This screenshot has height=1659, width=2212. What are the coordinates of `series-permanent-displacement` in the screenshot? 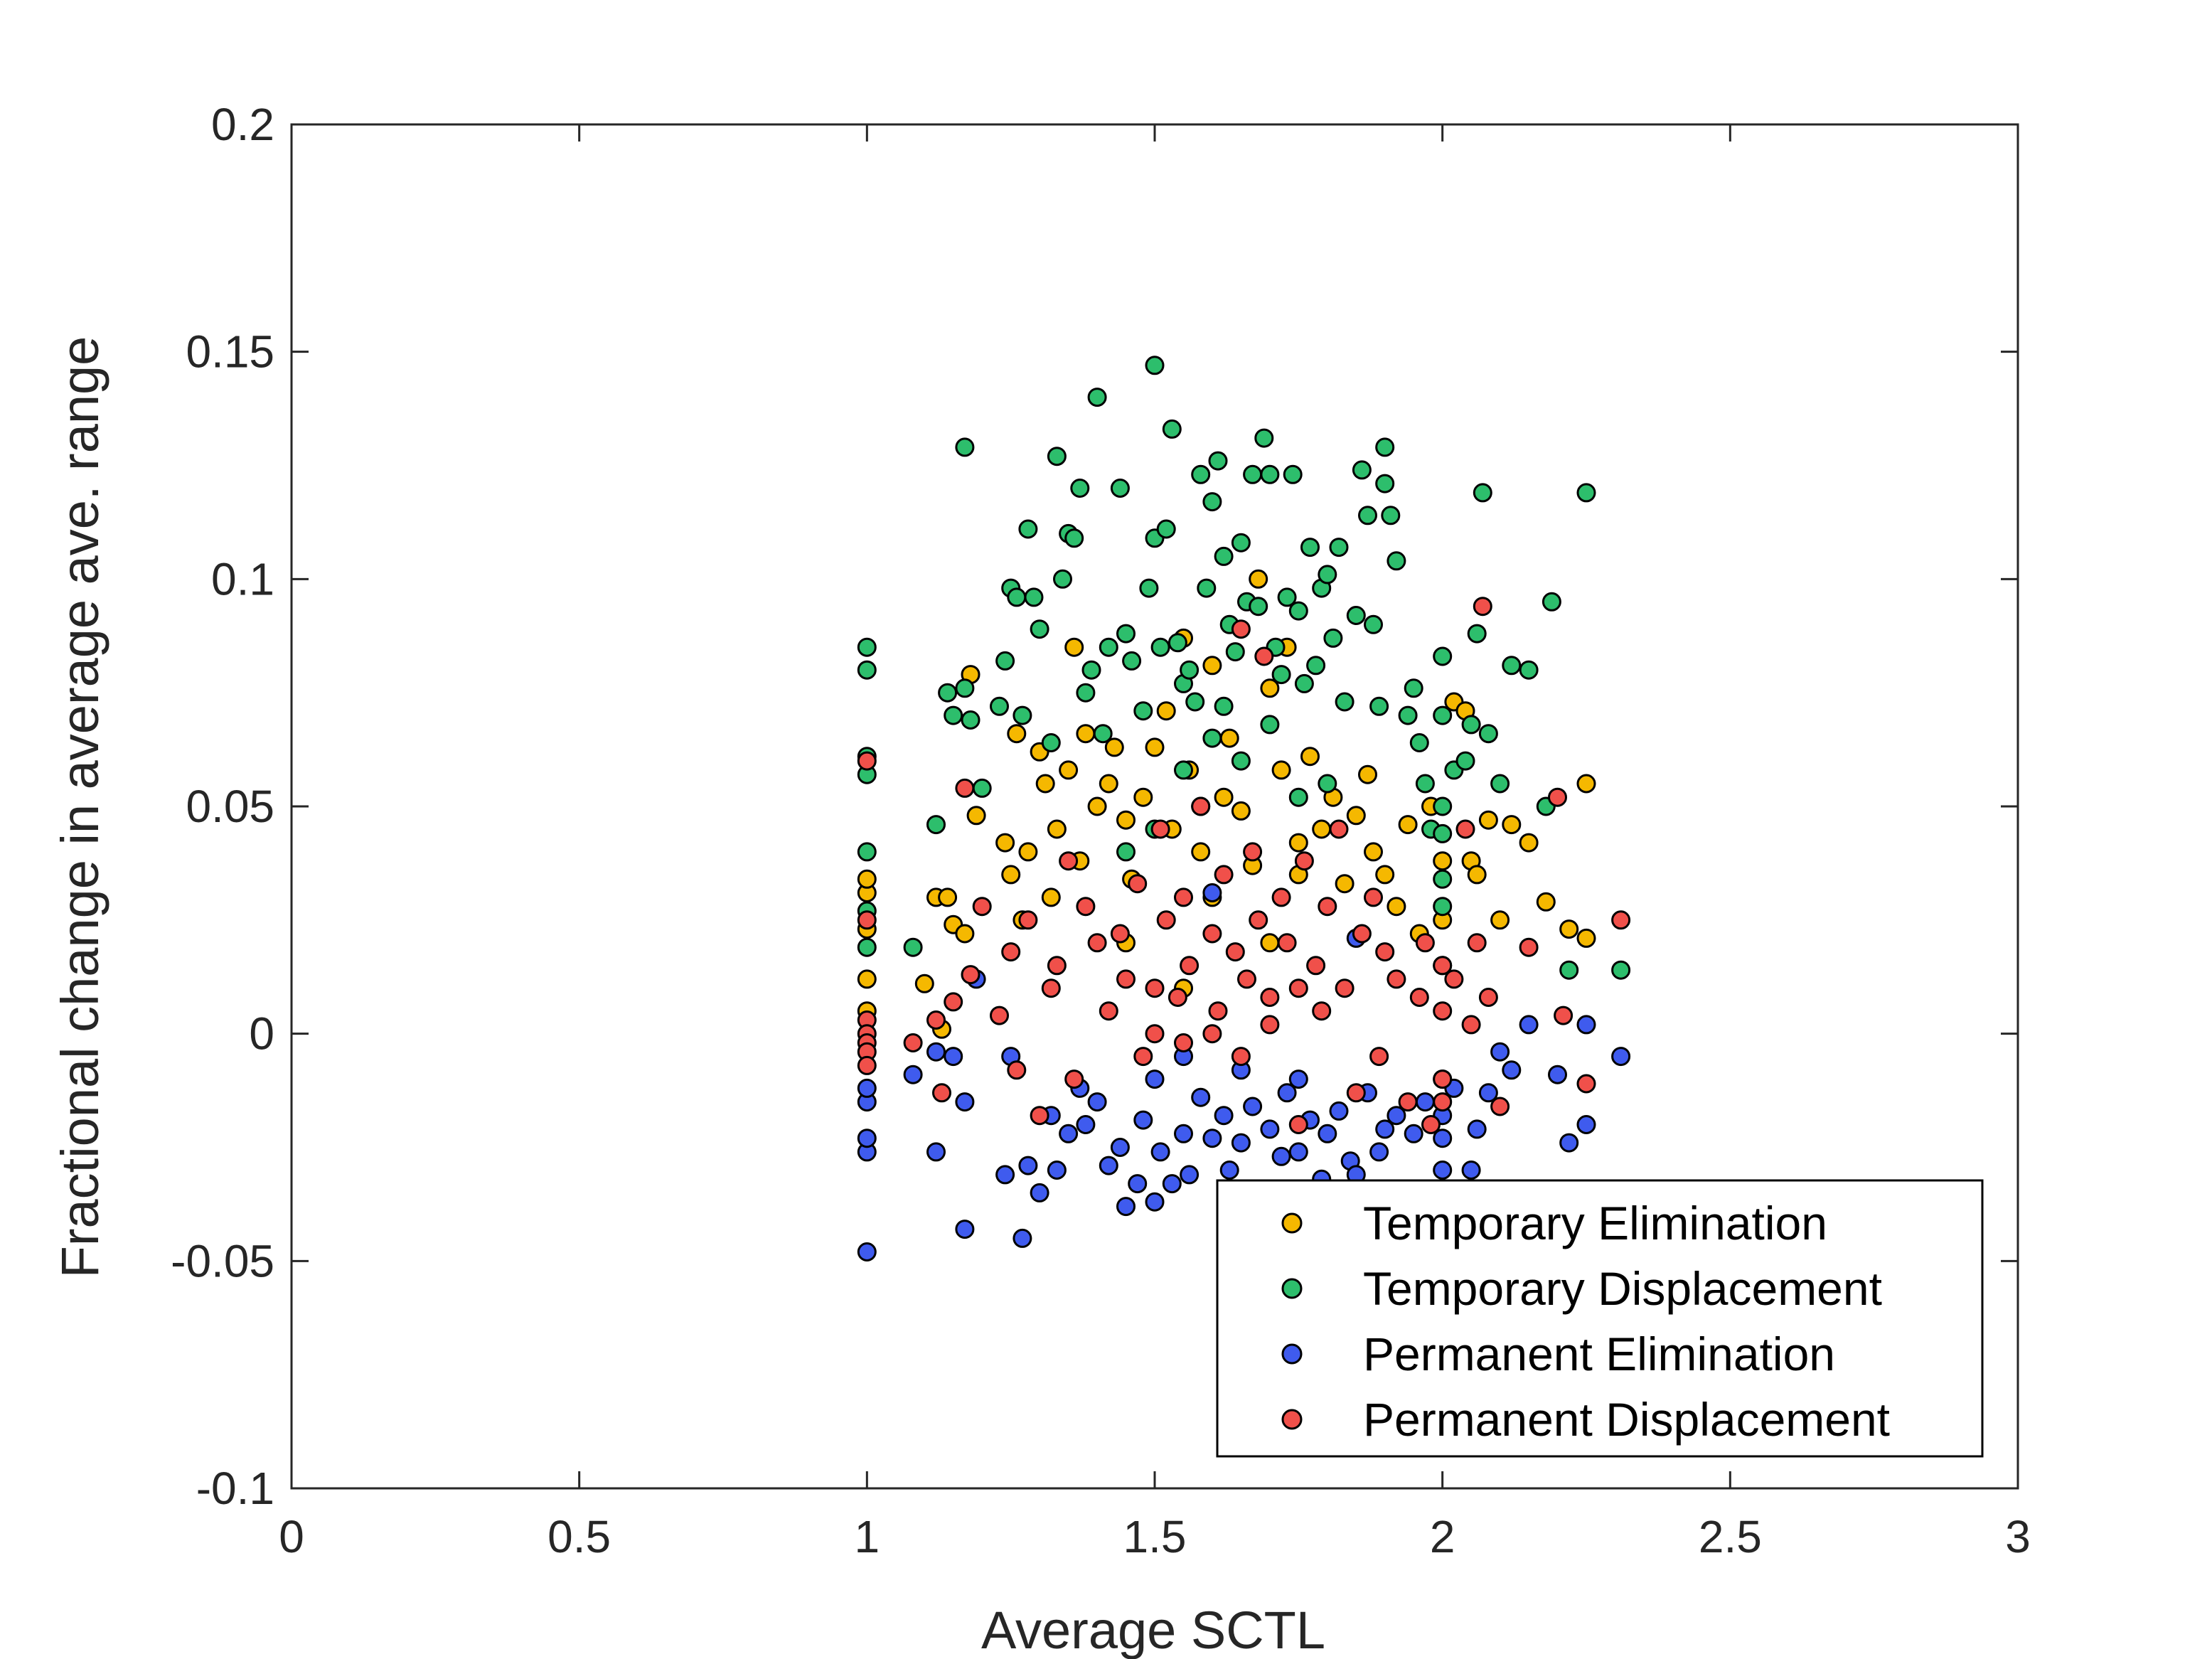 It's located at (1244, 865).